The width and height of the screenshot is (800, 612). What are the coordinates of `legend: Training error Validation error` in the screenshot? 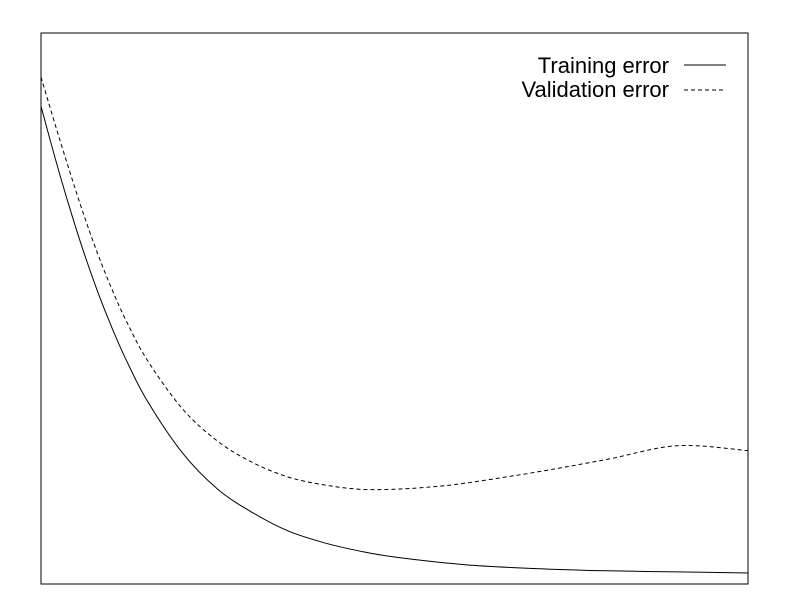 It's located at (623, 77).